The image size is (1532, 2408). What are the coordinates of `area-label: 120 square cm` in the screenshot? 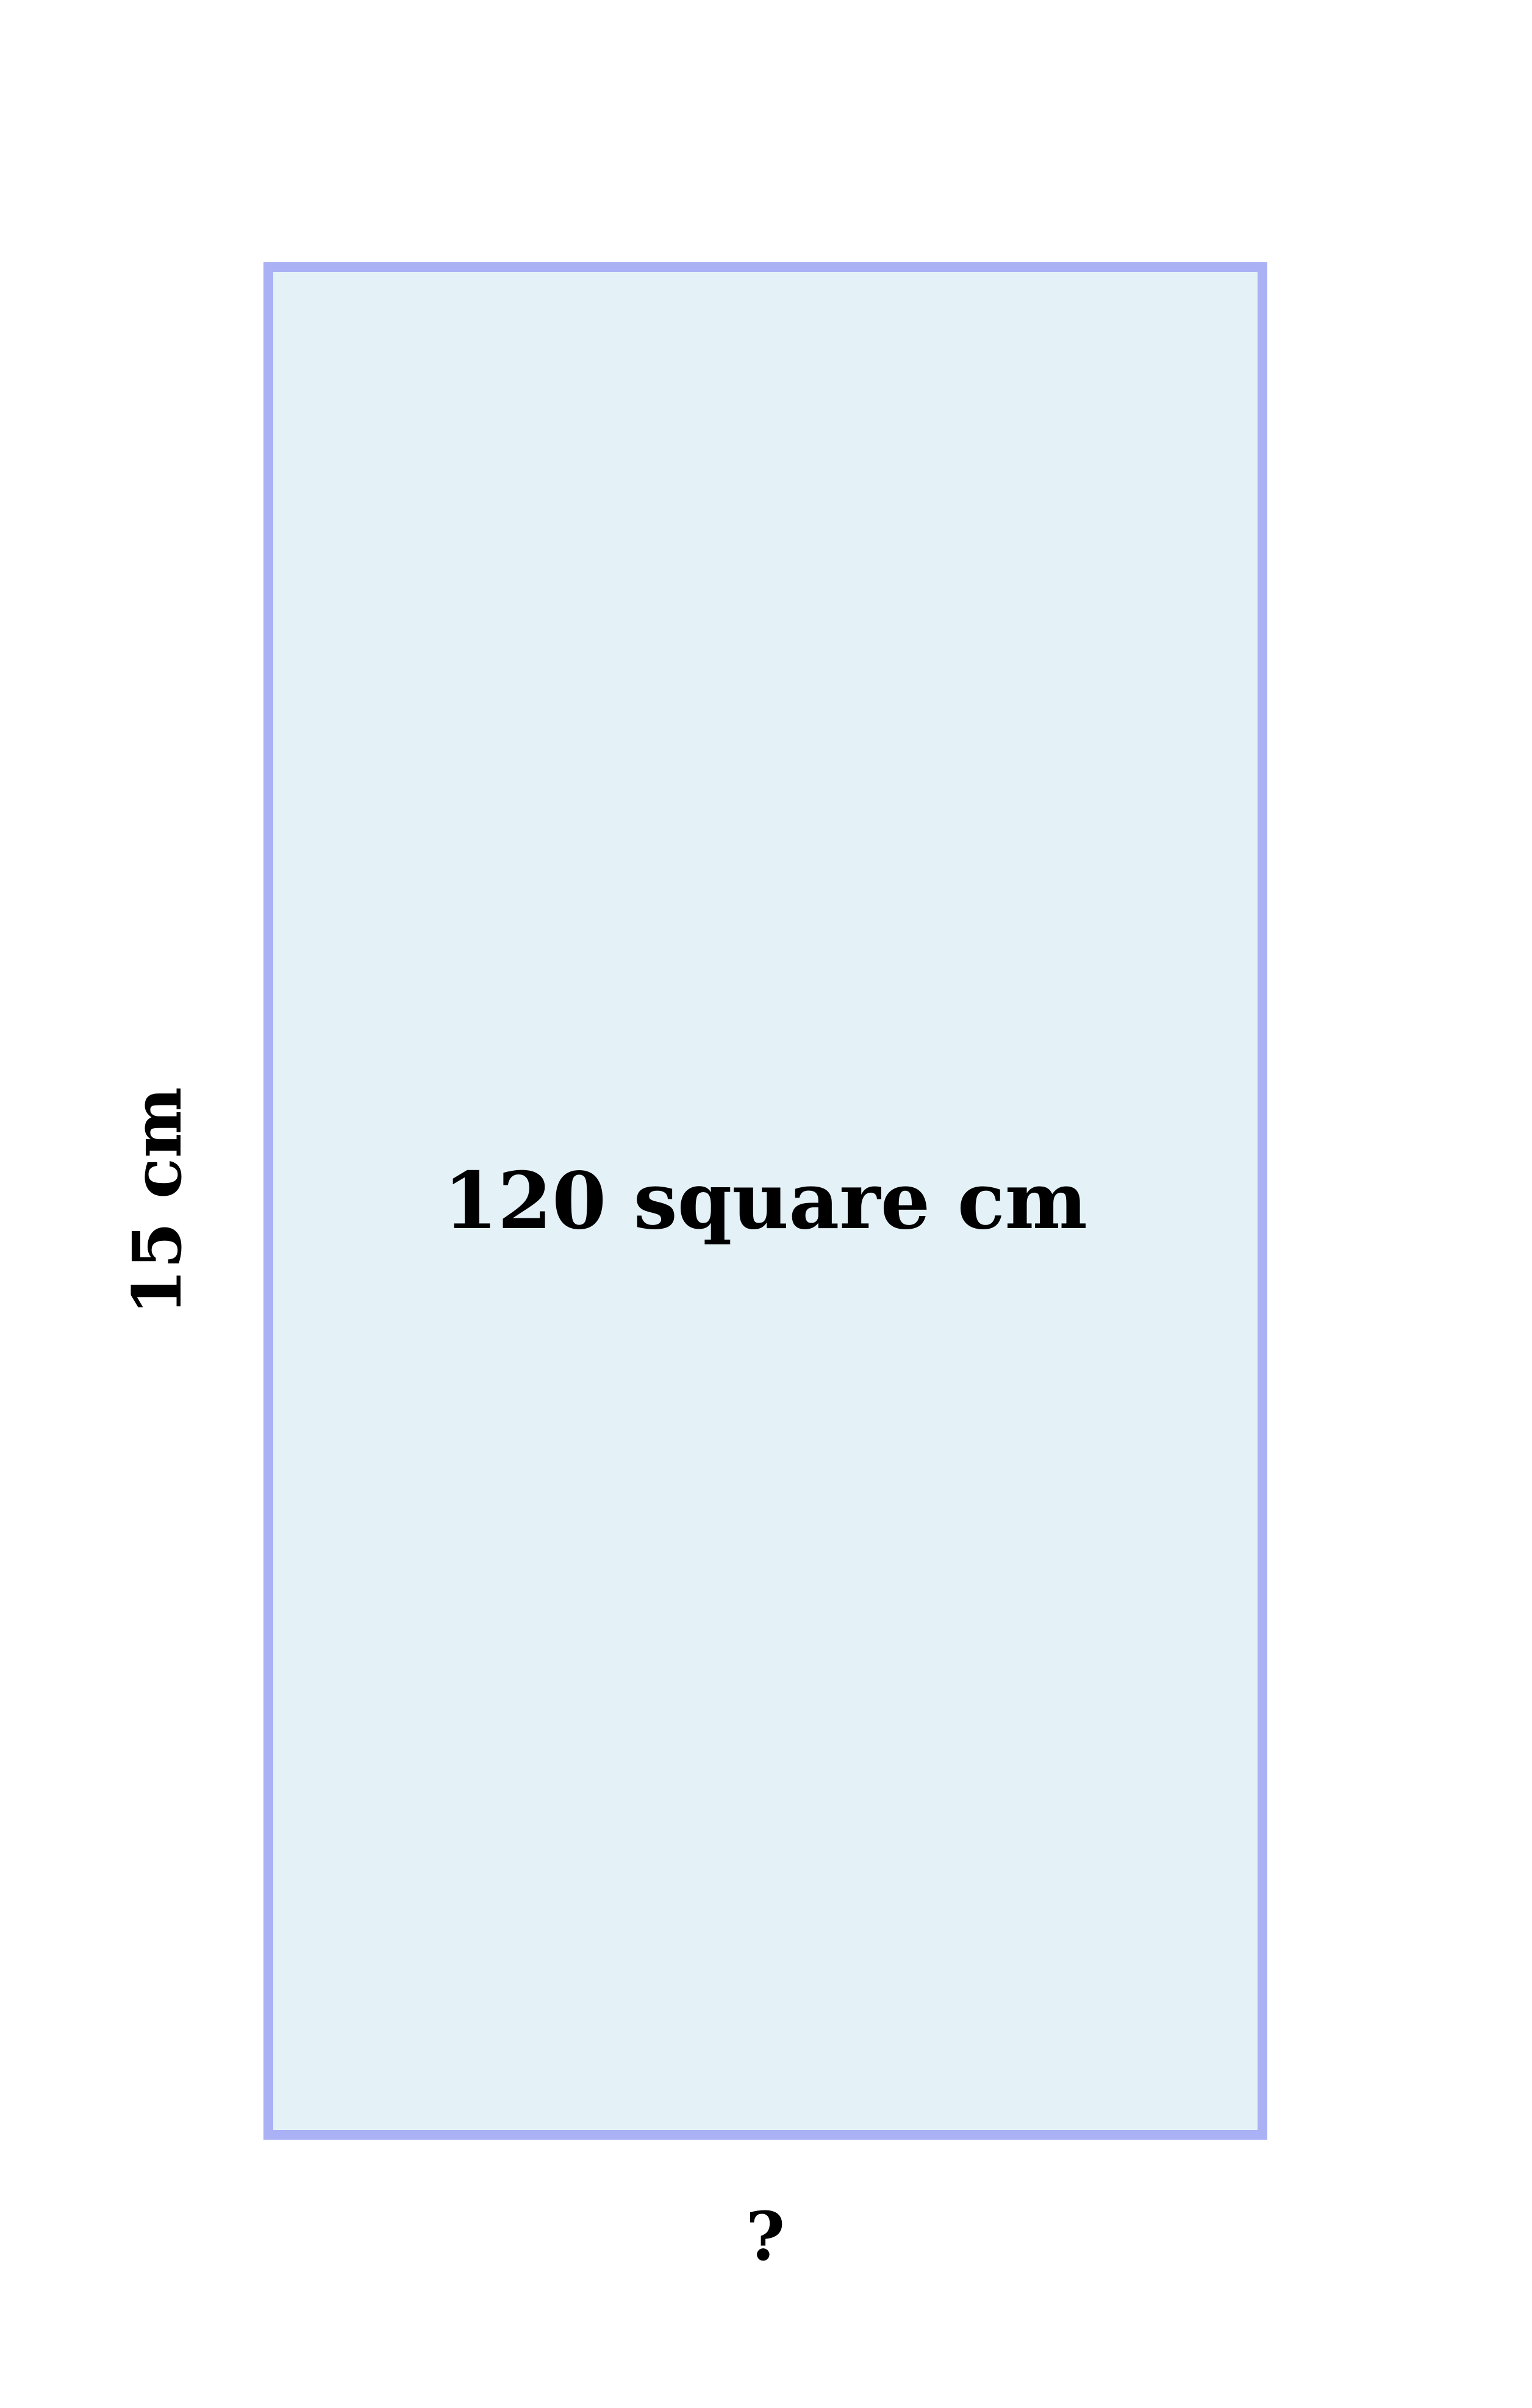 It's located at (765, 1201).